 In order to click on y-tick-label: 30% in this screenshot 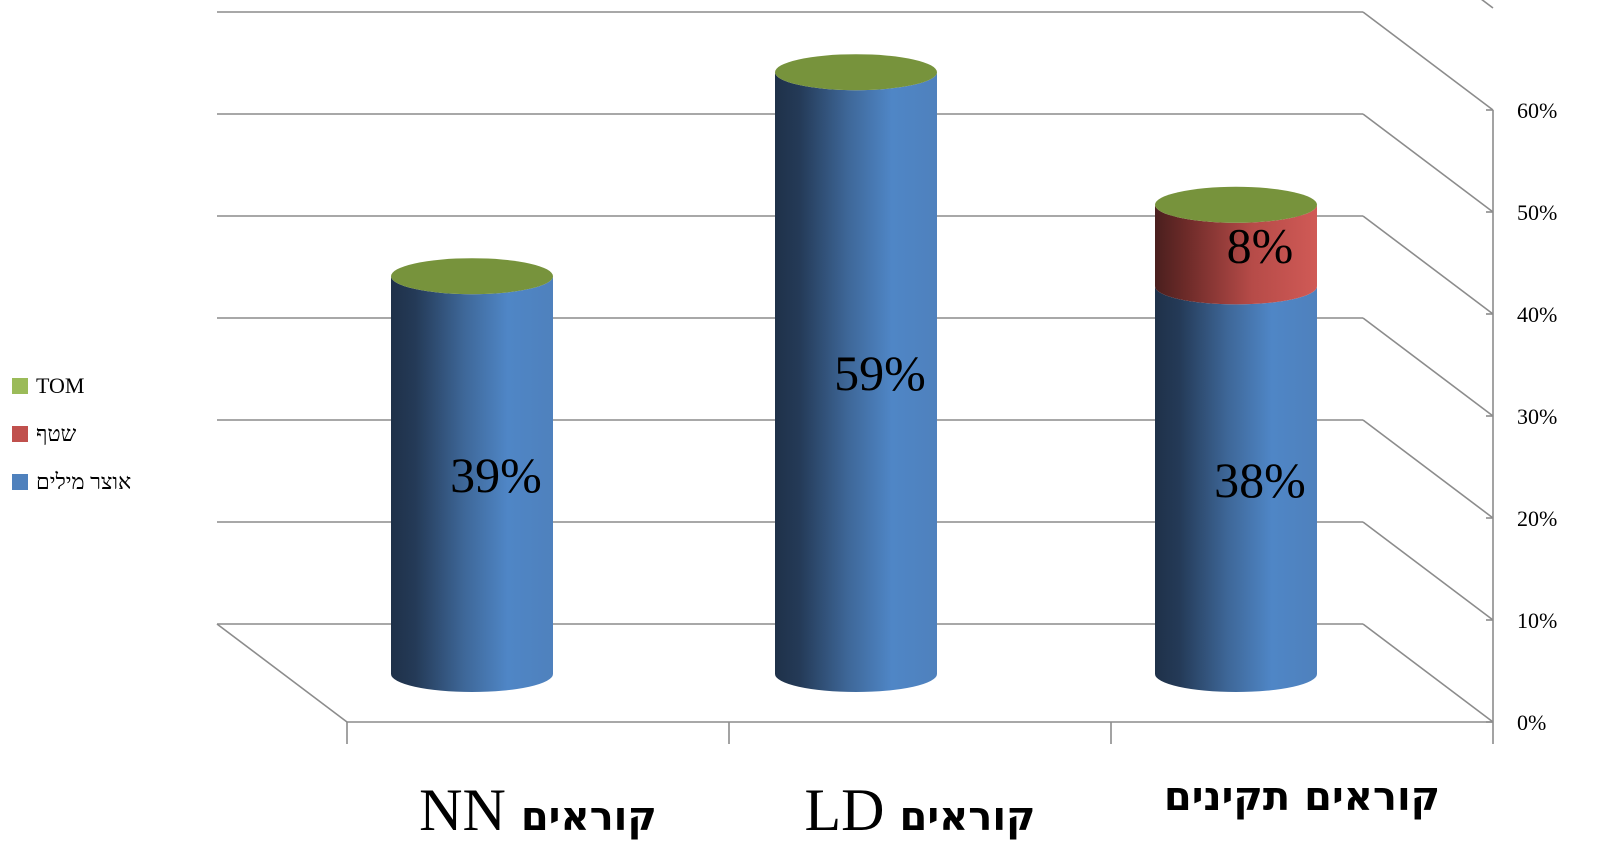, I will do `click(1537, 416)`.